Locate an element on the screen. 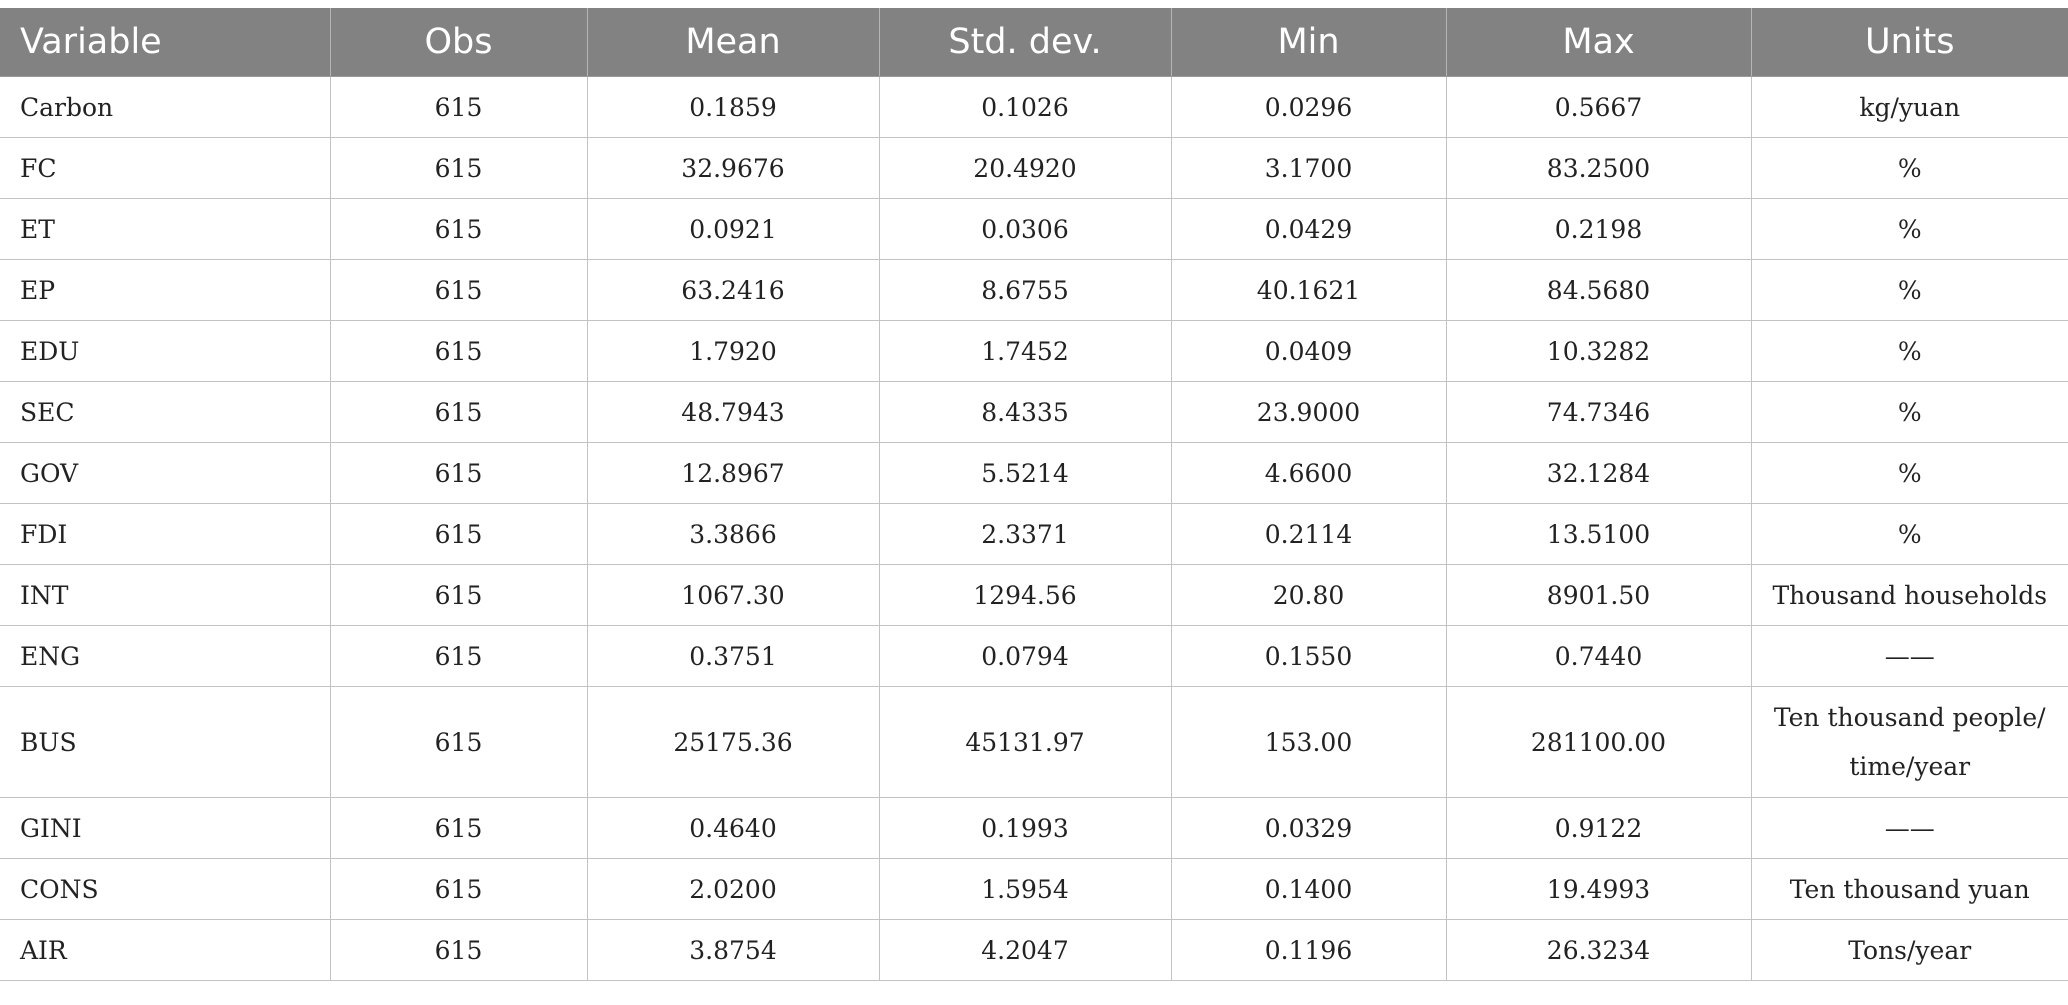 This screenshot has width=2068, height=1005. table-row: ENG 615 0.3751 0.0794 0.1550 0.7440 —— is located at coordinates (1034, 656).